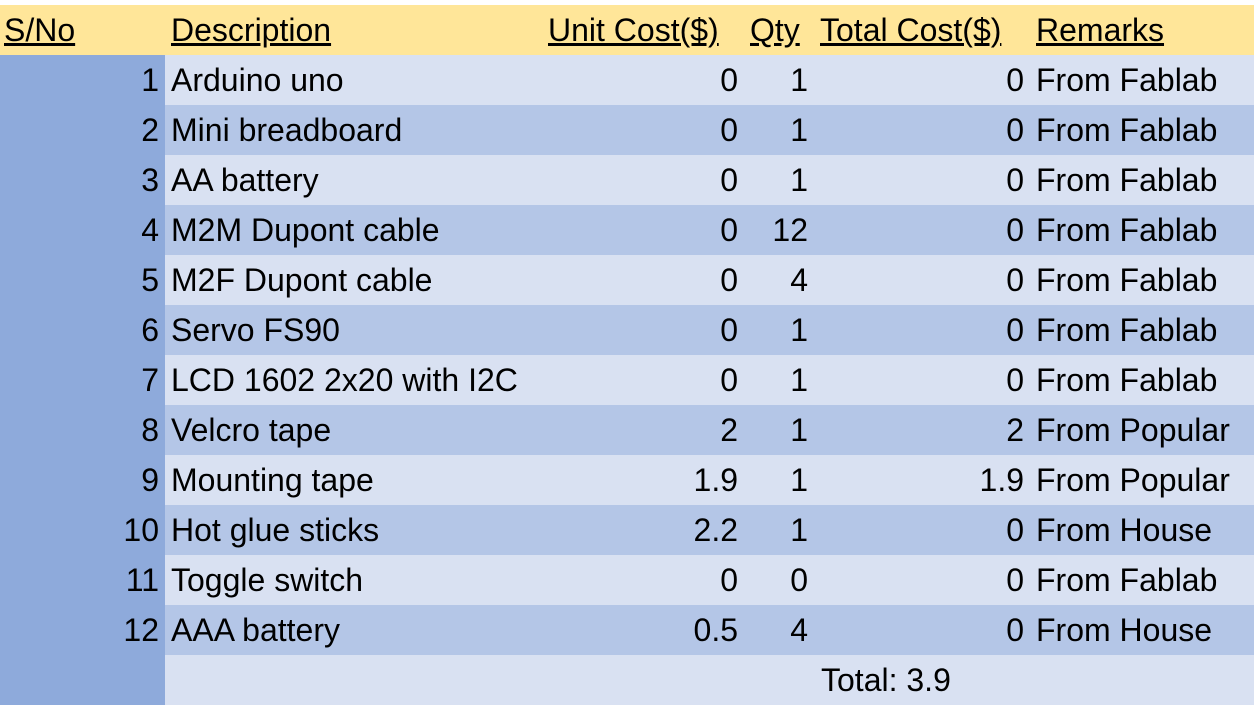 This screenshot has height=705, width=1254. Describe the element at coordinates (82, 280) in the screenshot. I see `cell-sno: 5` at that location.